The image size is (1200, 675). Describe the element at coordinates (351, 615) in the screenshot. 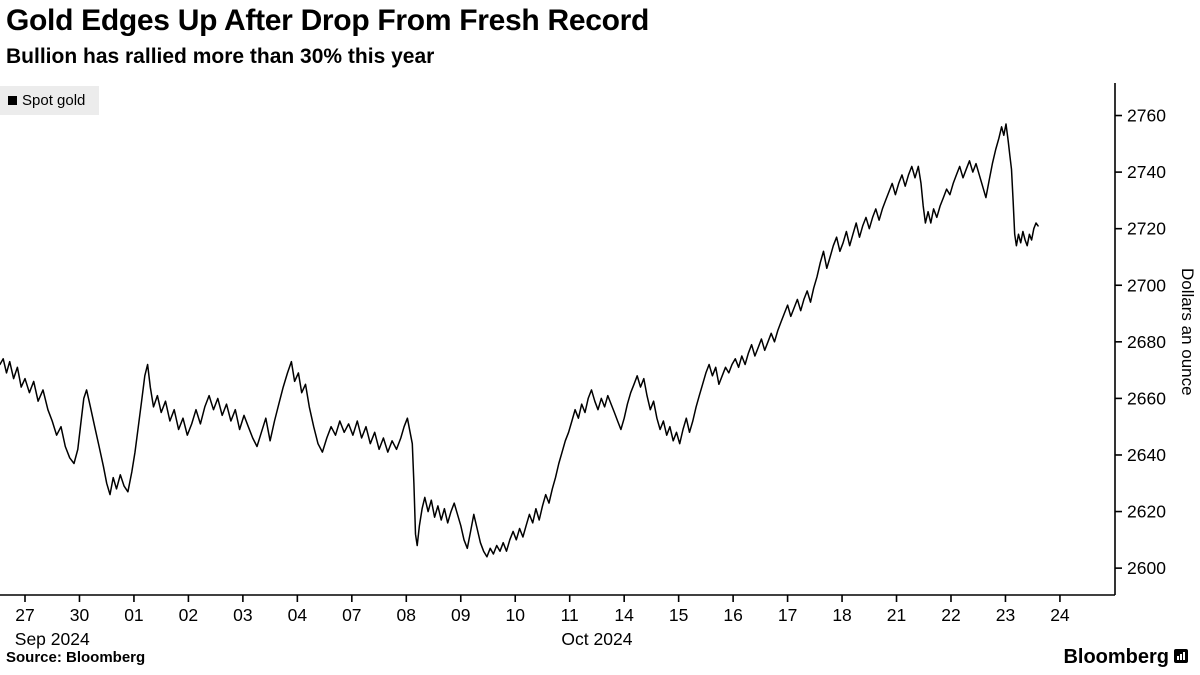

I see `x-tick-label: 07` at that location.